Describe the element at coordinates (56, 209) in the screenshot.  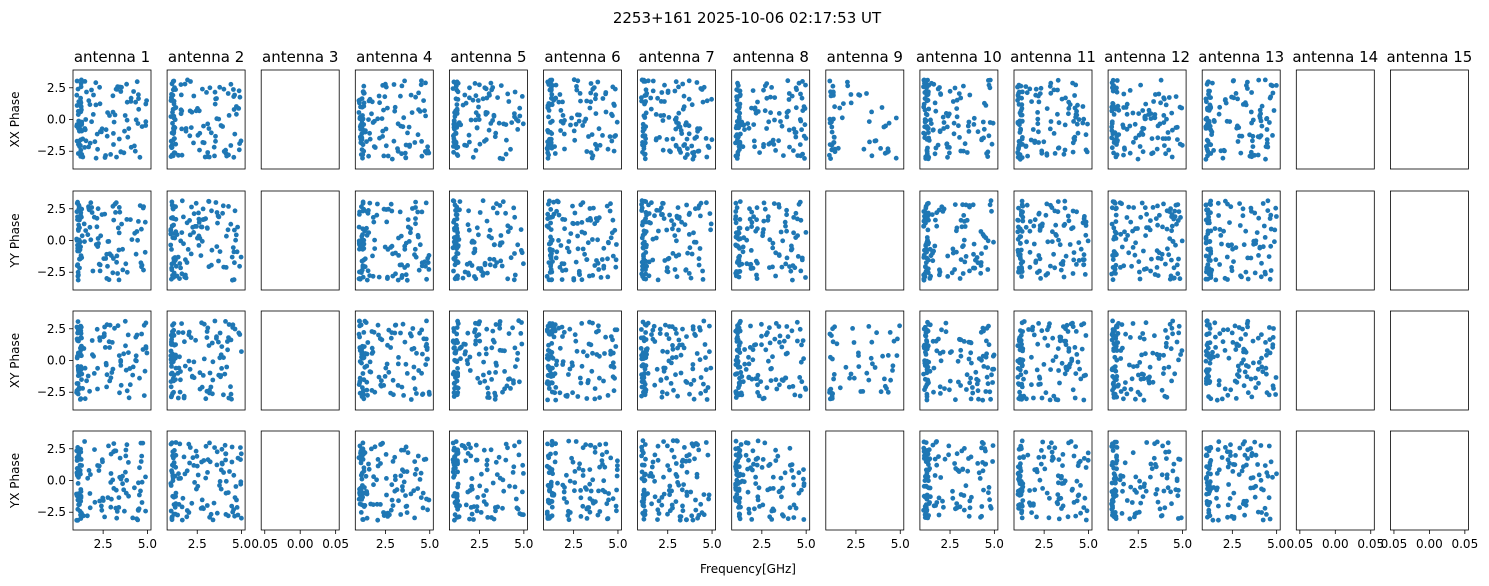
I see `y-tick-label: 2.5` at that location.